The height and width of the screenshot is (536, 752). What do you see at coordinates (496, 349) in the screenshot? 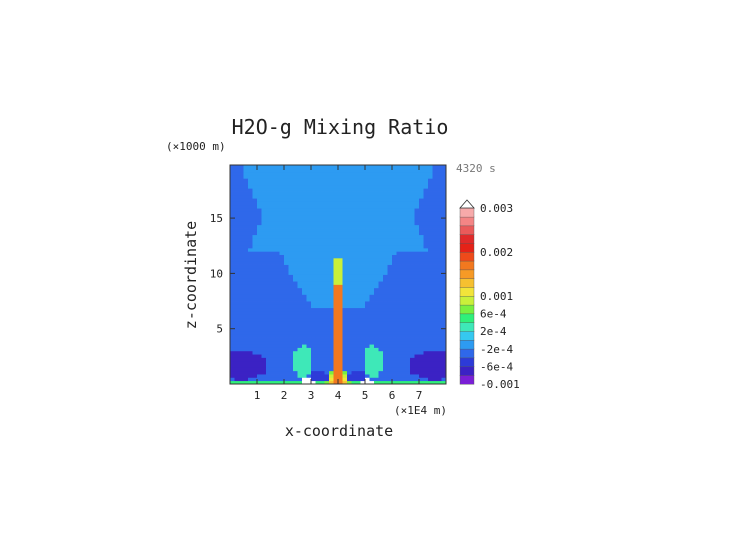
I see `colorbar-label: -2e-4` at bounding box center [496, 349].